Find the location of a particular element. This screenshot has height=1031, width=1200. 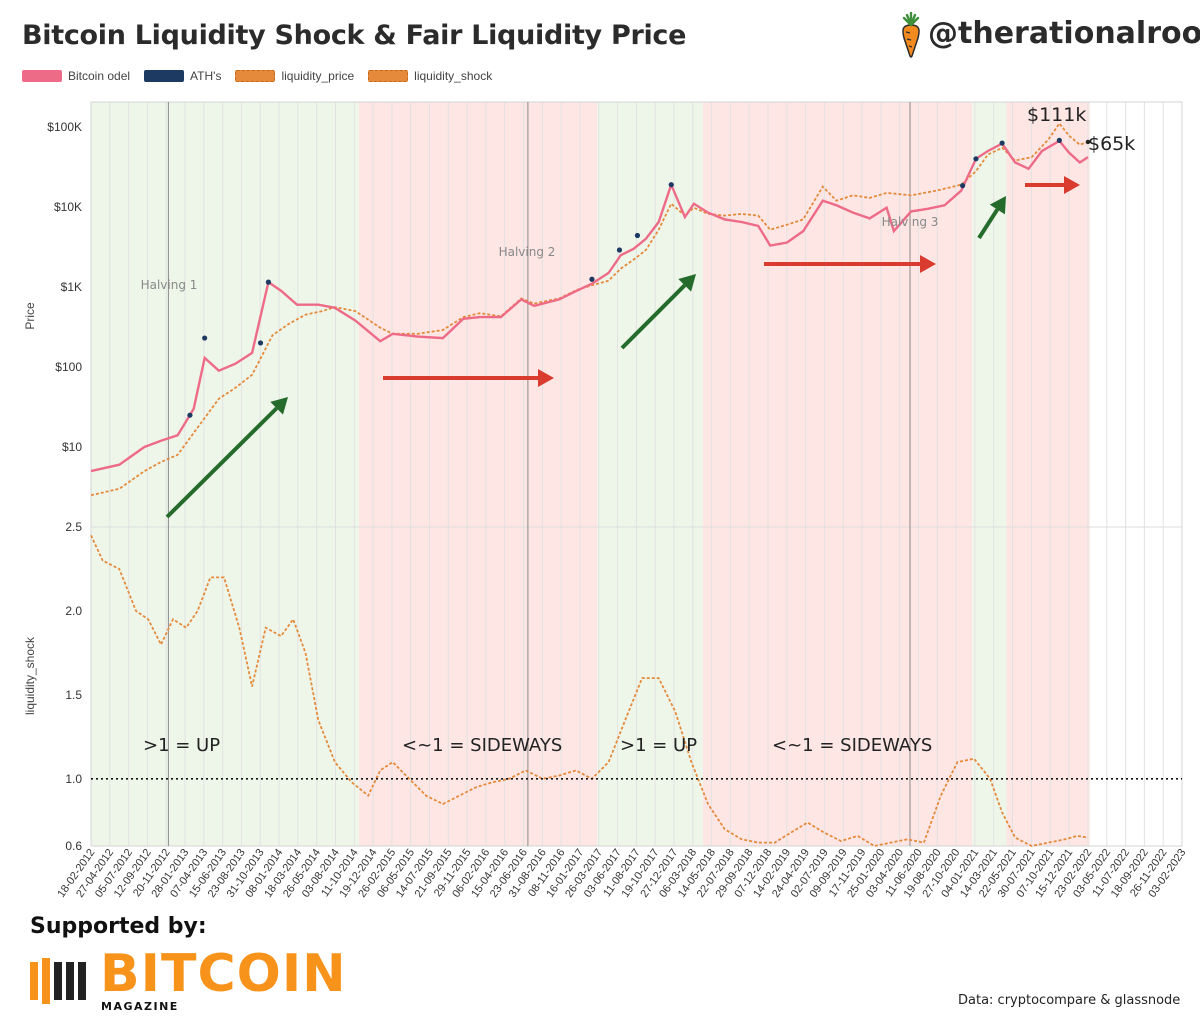

y-tick-label: 2.0 is located at coordinates (73, 611).